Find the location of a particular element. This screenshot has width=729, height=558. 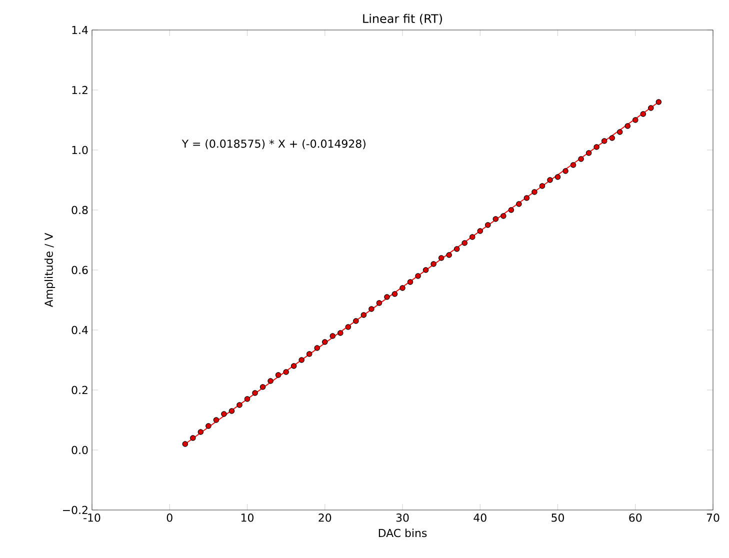

x-tick-label: 60 is located at coordinates (635, 518).